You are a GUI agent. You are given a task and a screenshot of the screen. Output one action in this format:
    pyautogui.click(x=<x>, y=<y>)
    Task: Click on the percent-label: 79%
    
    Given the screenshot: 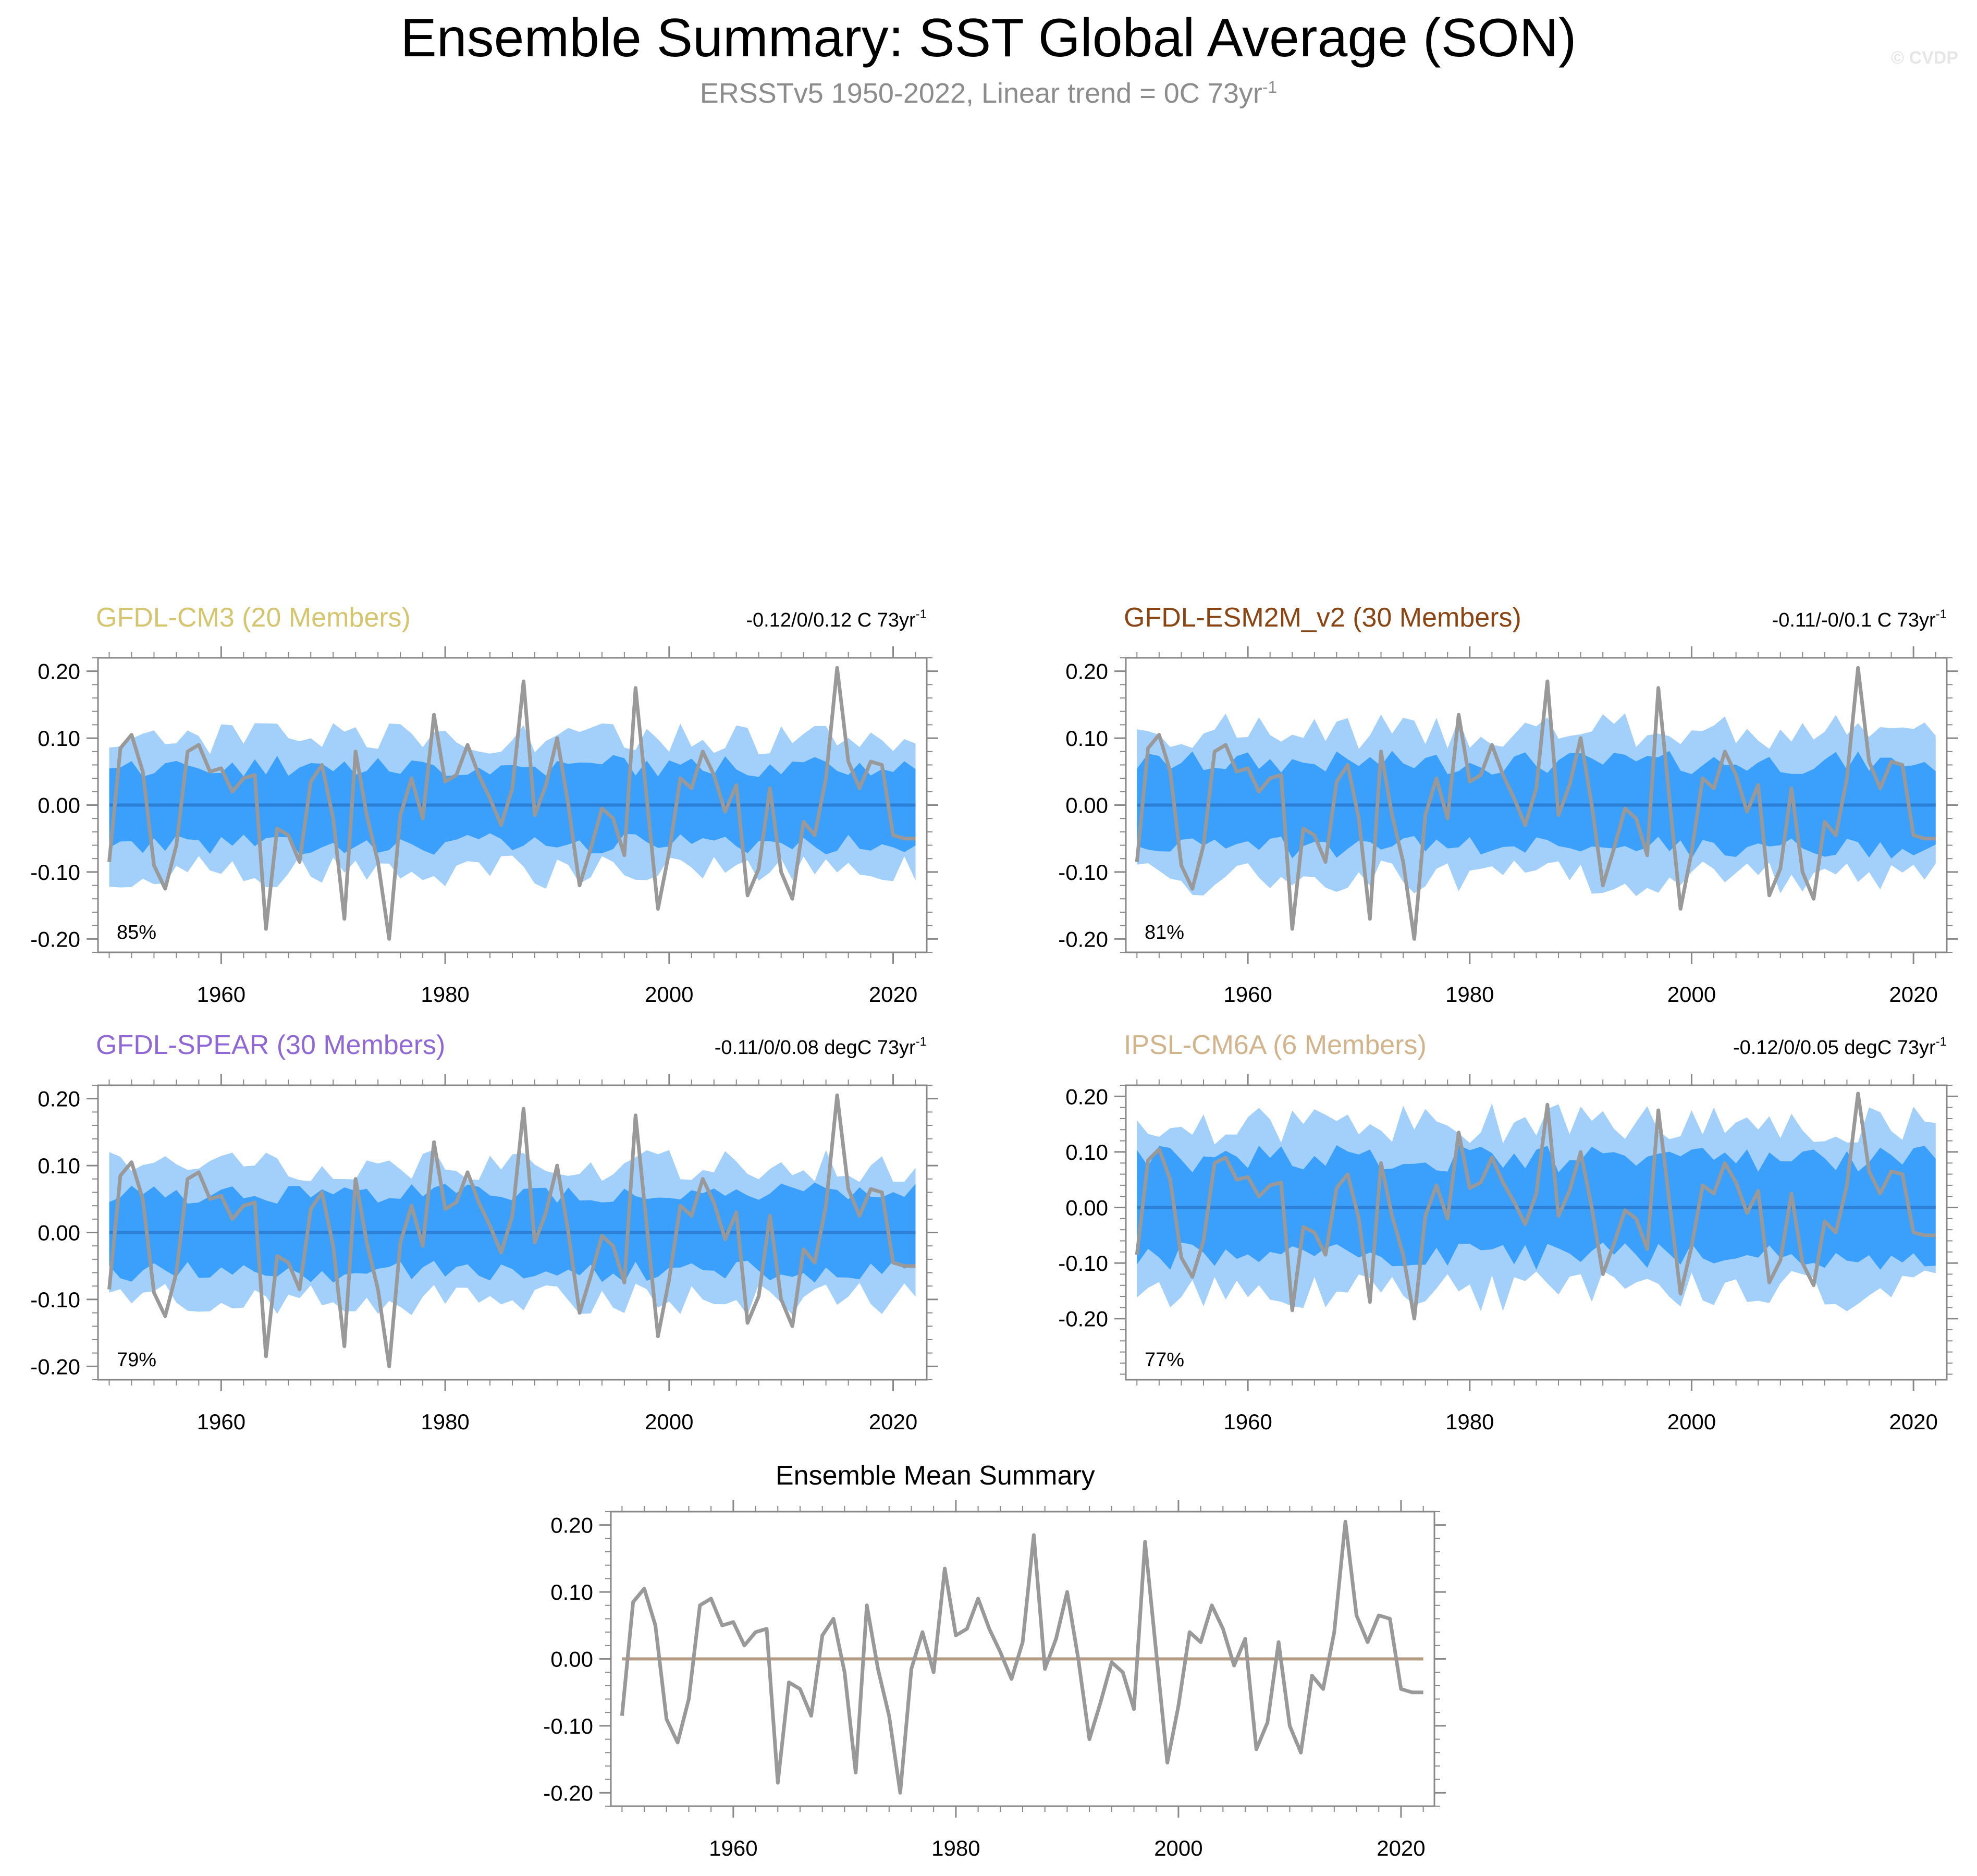 What is the action you would take?
    pyautogui.click(x=136, y=1360)
    